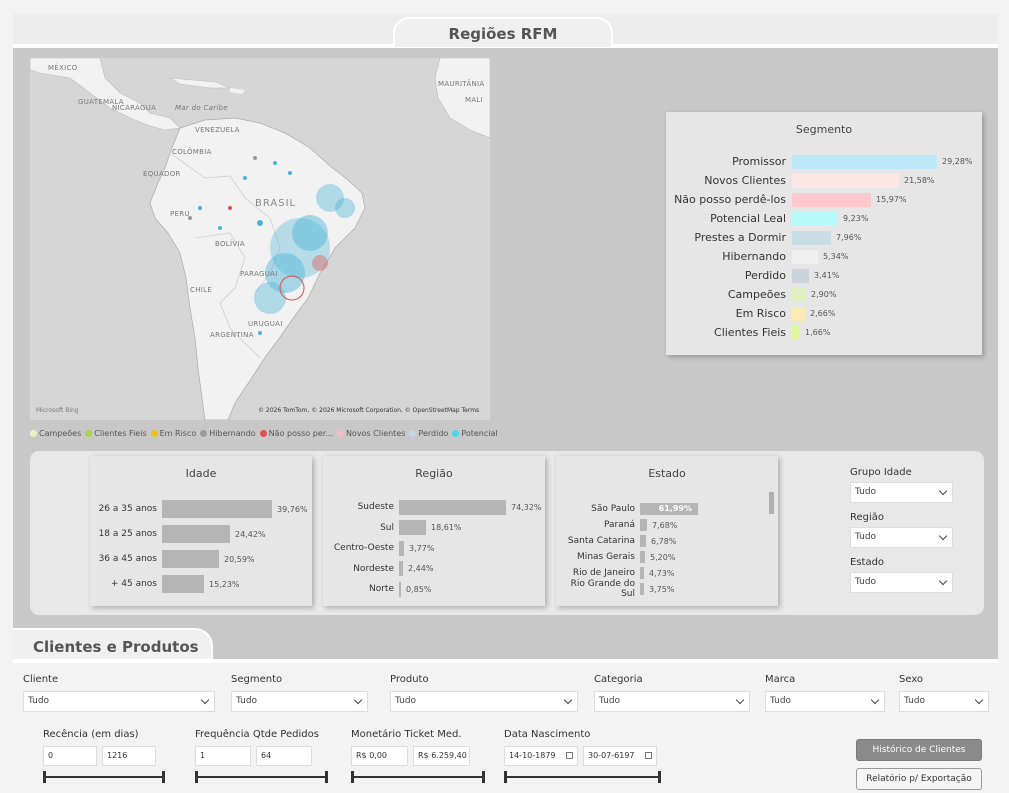 This screenshot has height=793, width=1009. What do you see at coordinates (55, 433) in the screenshot?
I see `legend-item: Campeões` at bounding box center [55, 433].